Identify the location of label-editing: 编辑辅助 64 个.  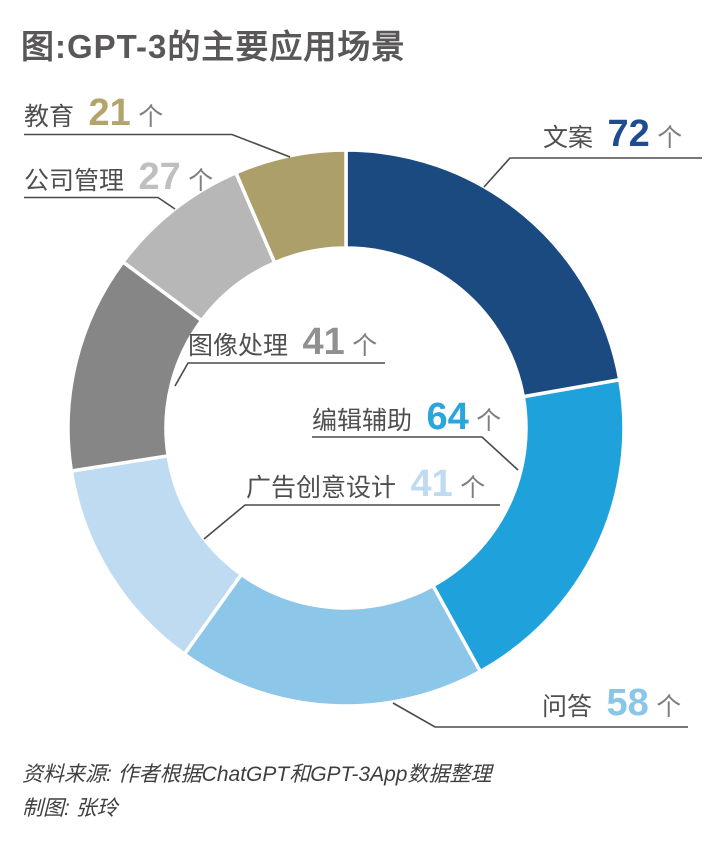
(406, 417).